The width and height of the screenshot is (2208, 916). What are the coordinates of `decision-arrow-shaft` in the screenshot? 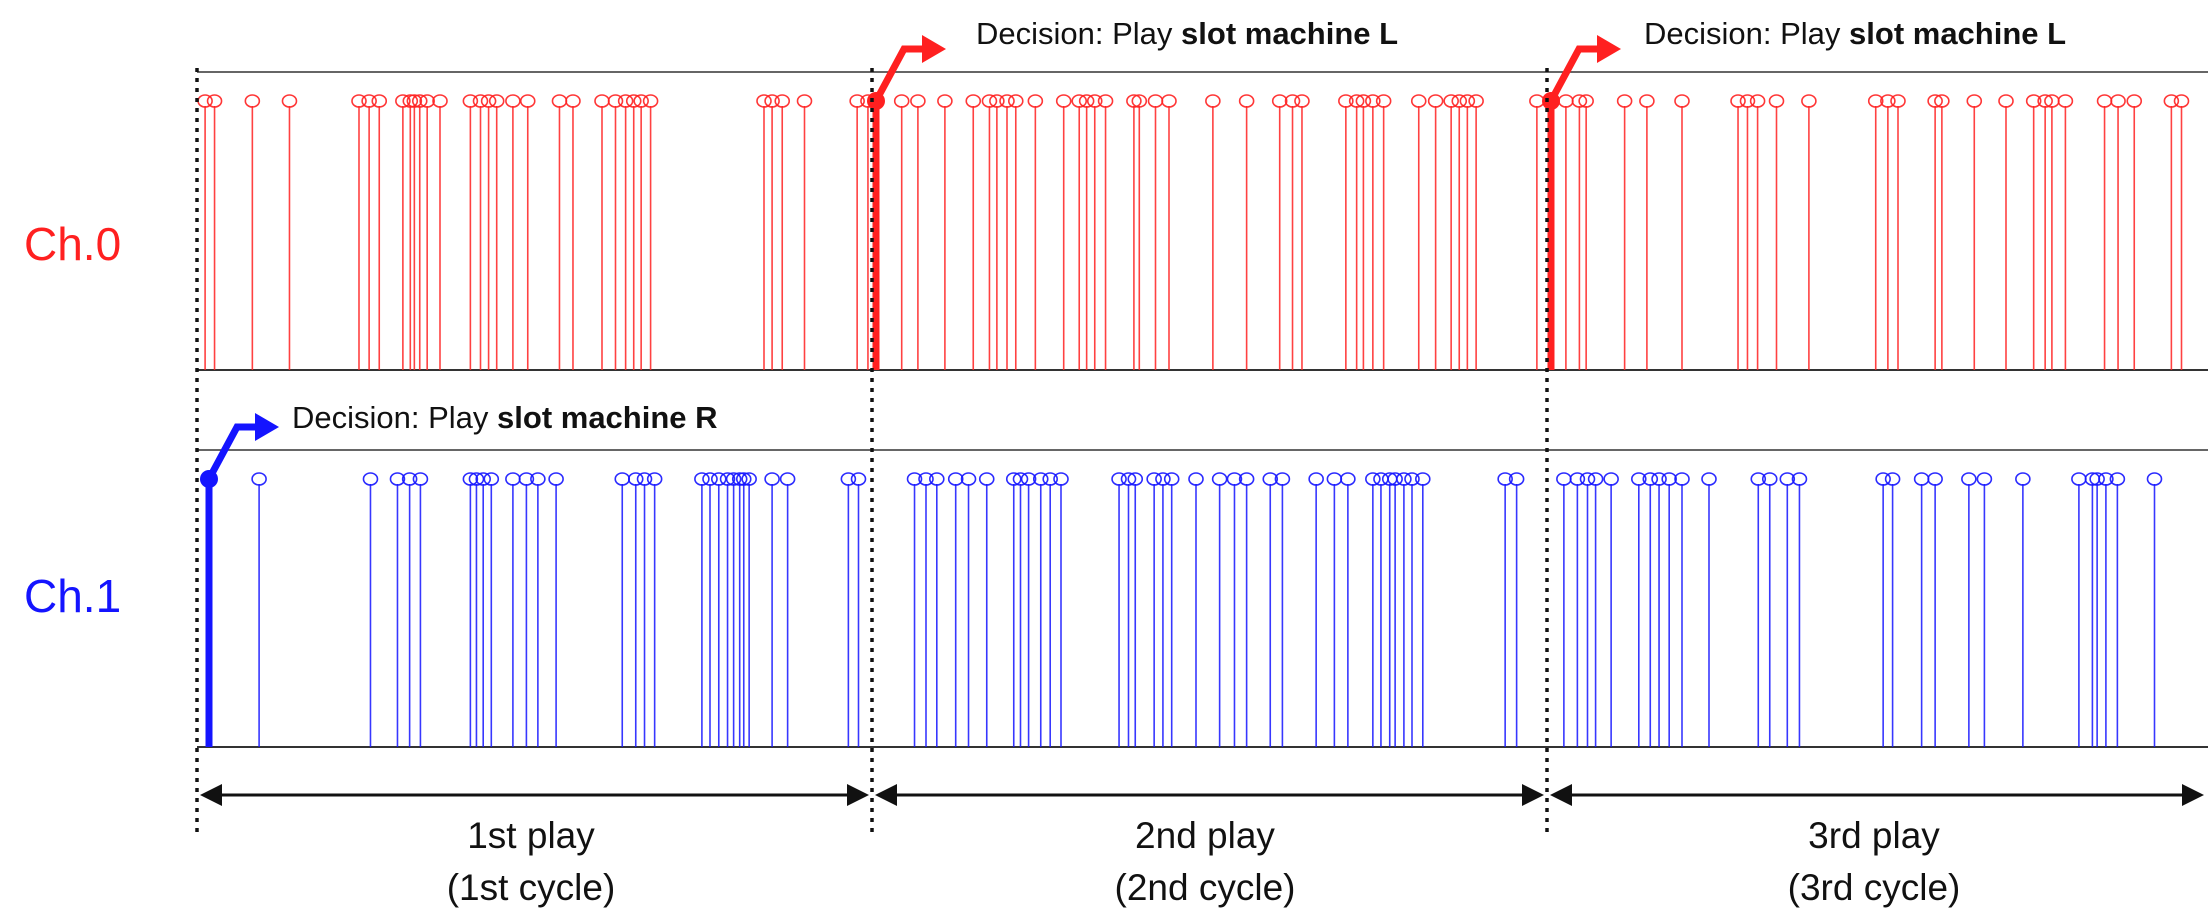 It's located at (899, 74).